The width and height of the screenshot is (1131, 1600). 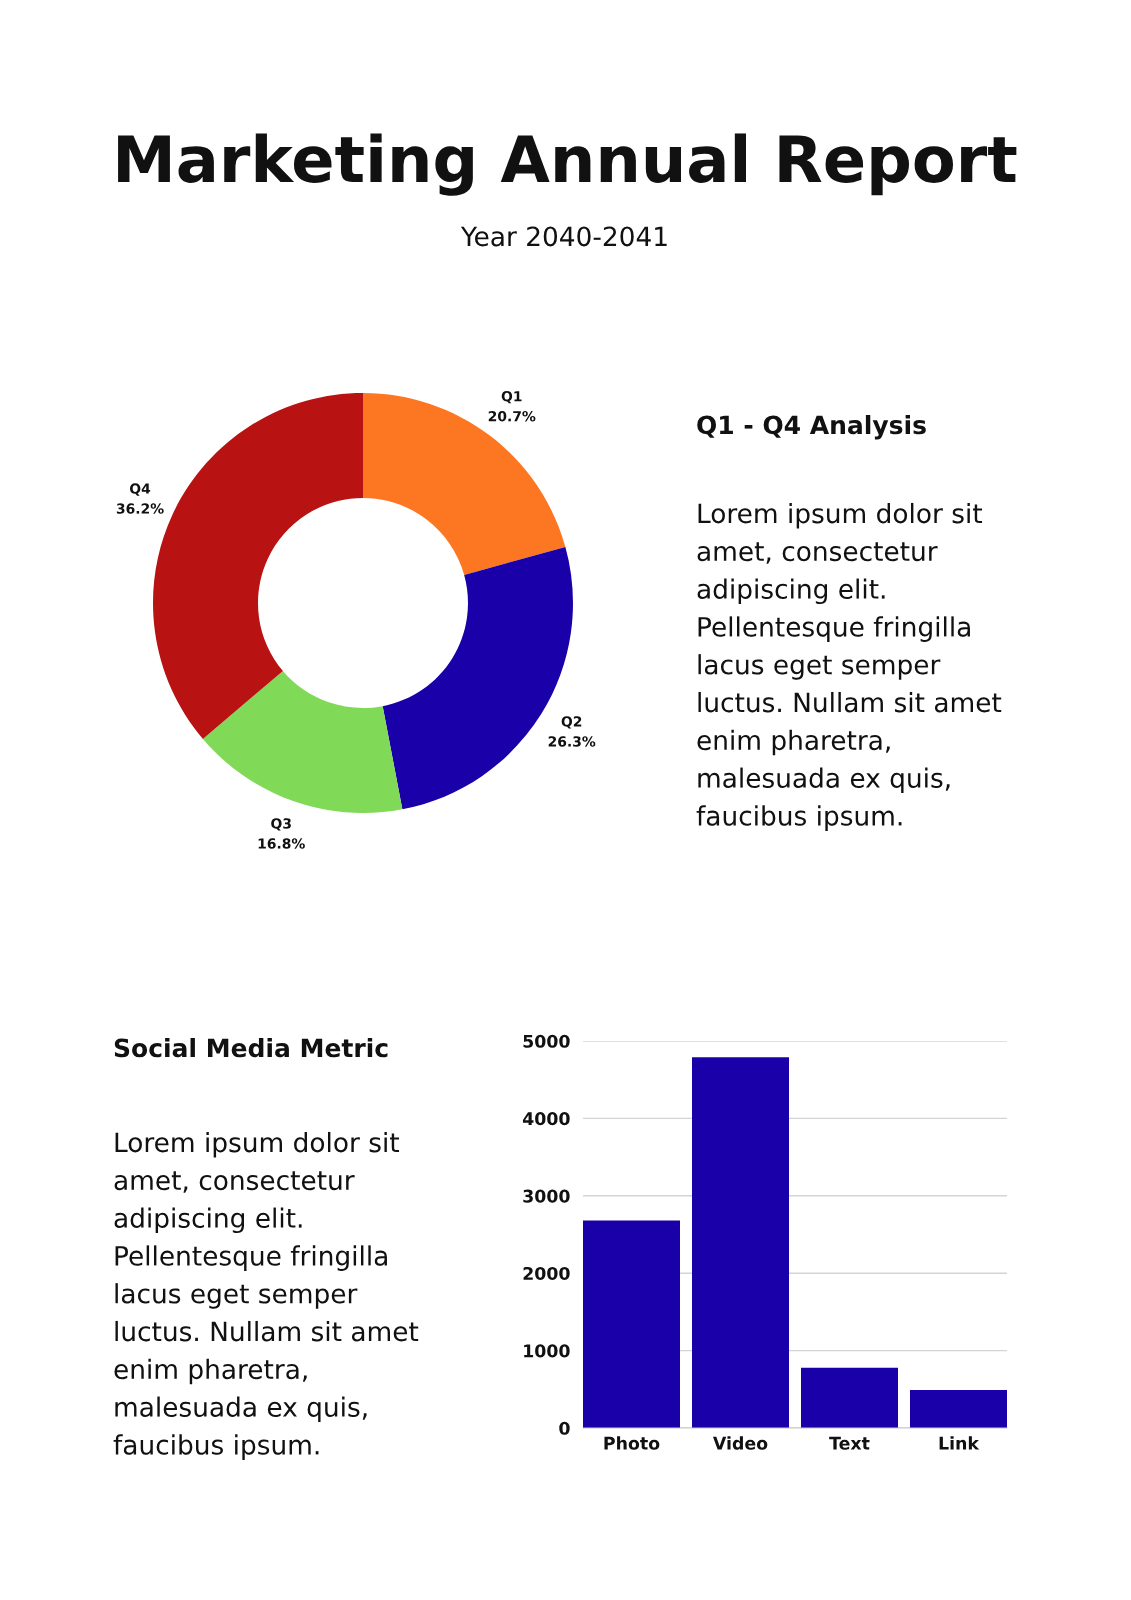 What do you see at coordinates (959, 1443) in the screenshot?
I see `x-tick-label: Link` at bounding box center [959, 1443].